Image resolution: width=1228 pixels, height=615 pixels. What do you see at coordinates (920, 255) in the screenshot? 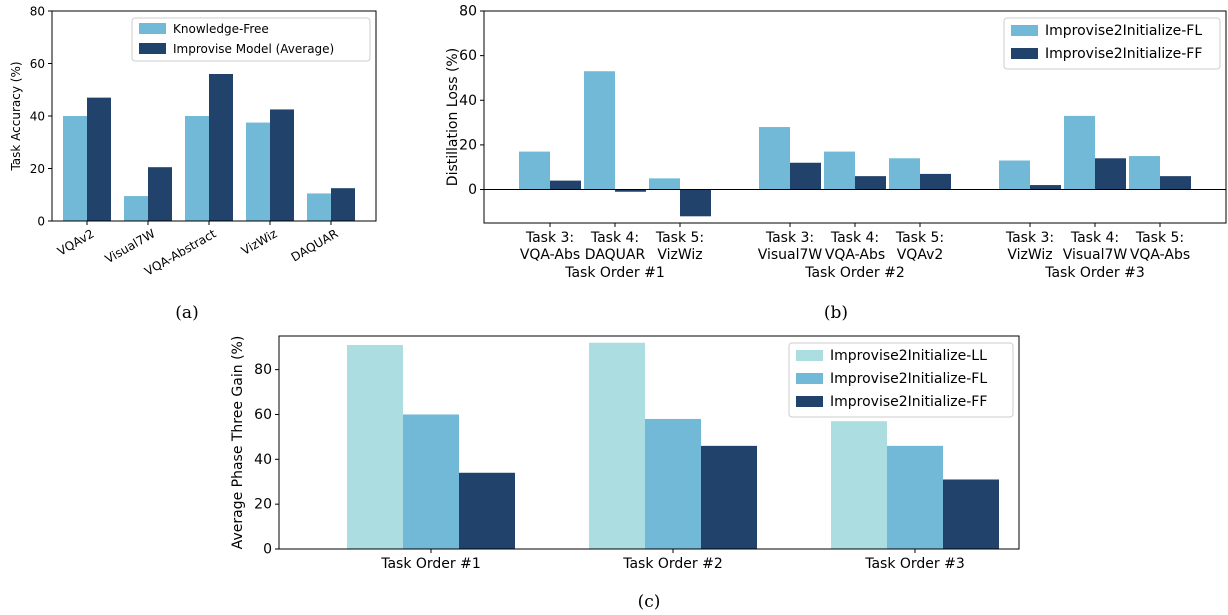
I see `x-tick-label-line2: VQAv2` at bounding box center [920, 255].